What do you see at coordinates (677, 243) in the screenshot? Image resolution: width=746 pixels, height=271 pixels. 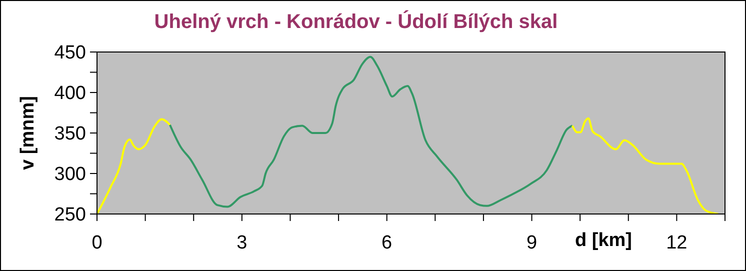 I see `x-tick-label: 12` at bounding box center [677, 243].